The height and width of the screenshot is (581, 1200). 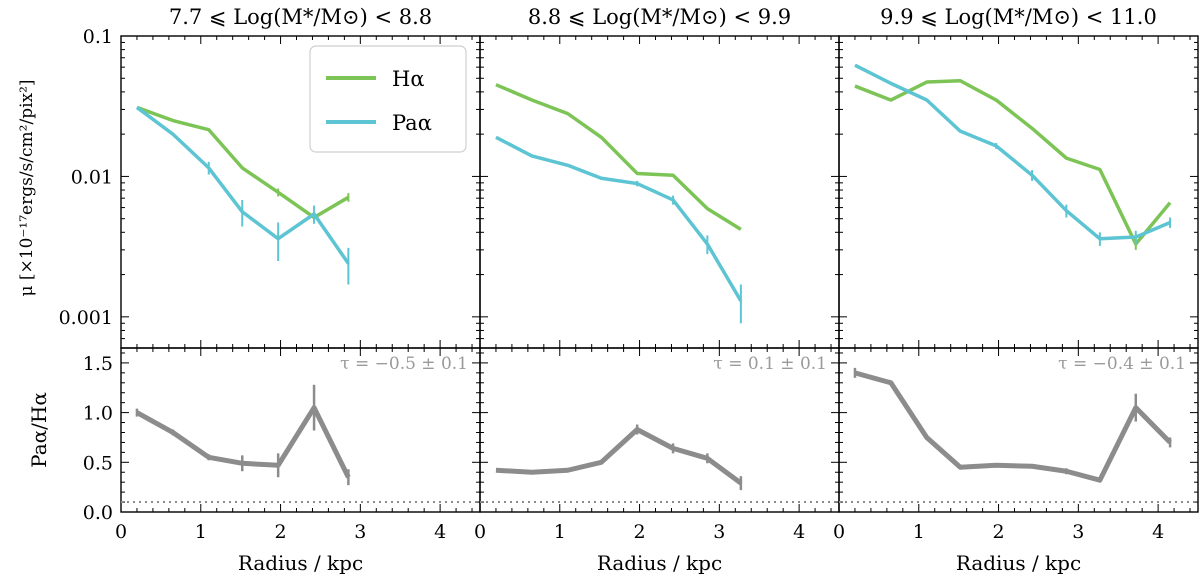 What do you see at coordinates (98, 463) in the screenshot?
I see `bottom-y-tick-label: 0.5` at bounding box center [98, 463].